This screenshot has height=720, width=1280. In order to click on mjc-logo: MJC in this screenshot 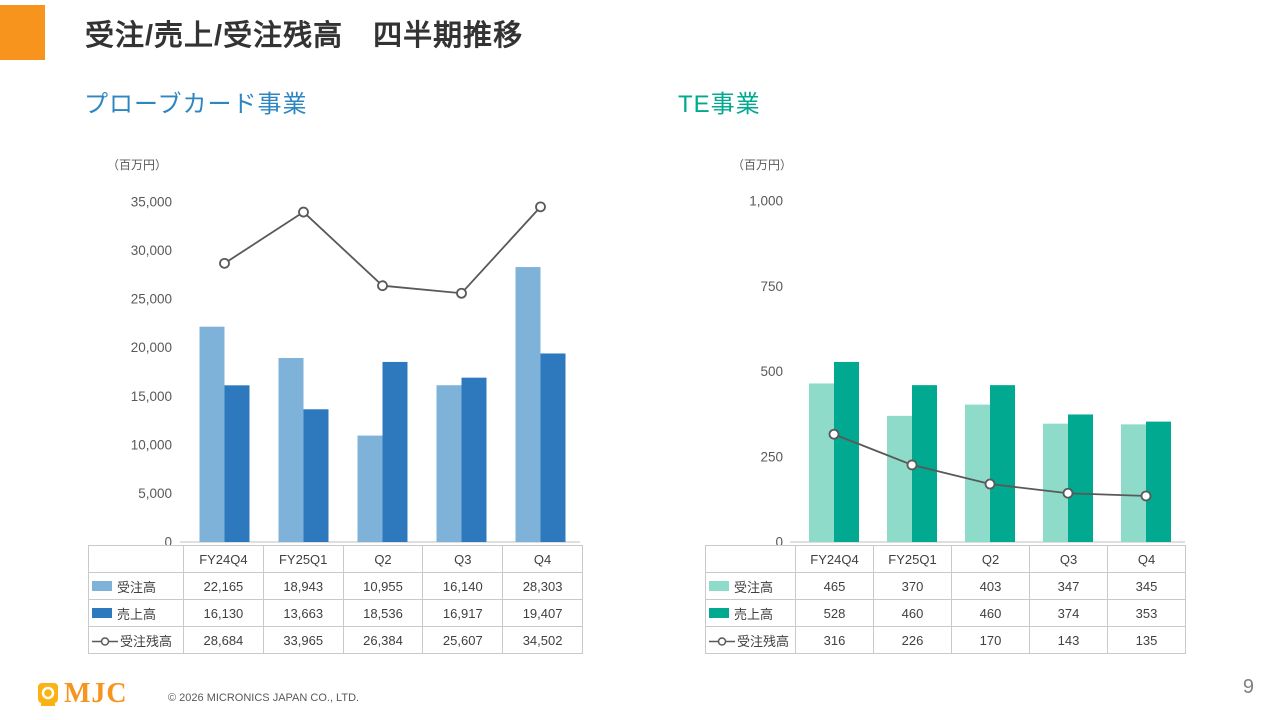, I will do `click(83, 694)`.